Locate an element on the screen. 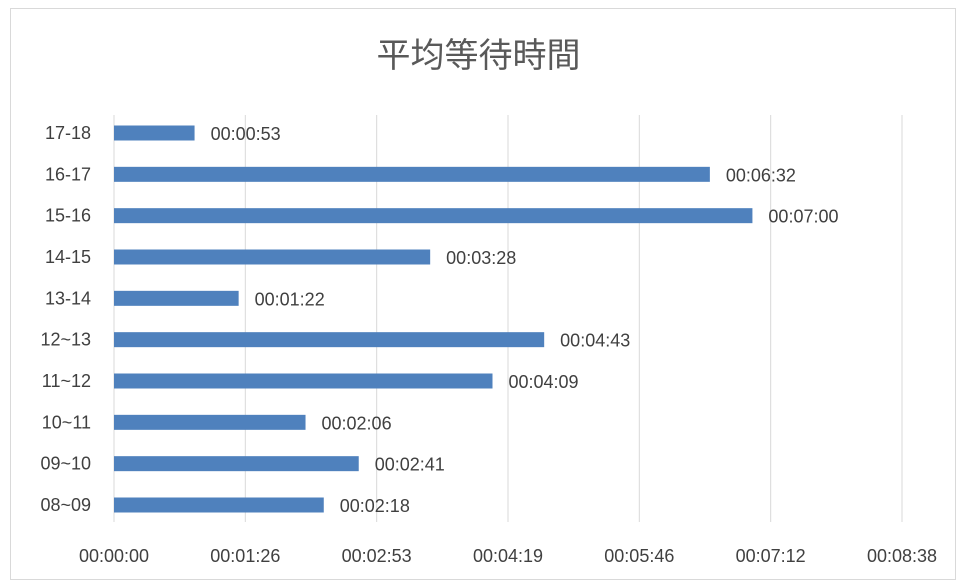 The height and width of the screenshot is (581, 957). category-label: 12~13 is located at coordinates (65, 340).